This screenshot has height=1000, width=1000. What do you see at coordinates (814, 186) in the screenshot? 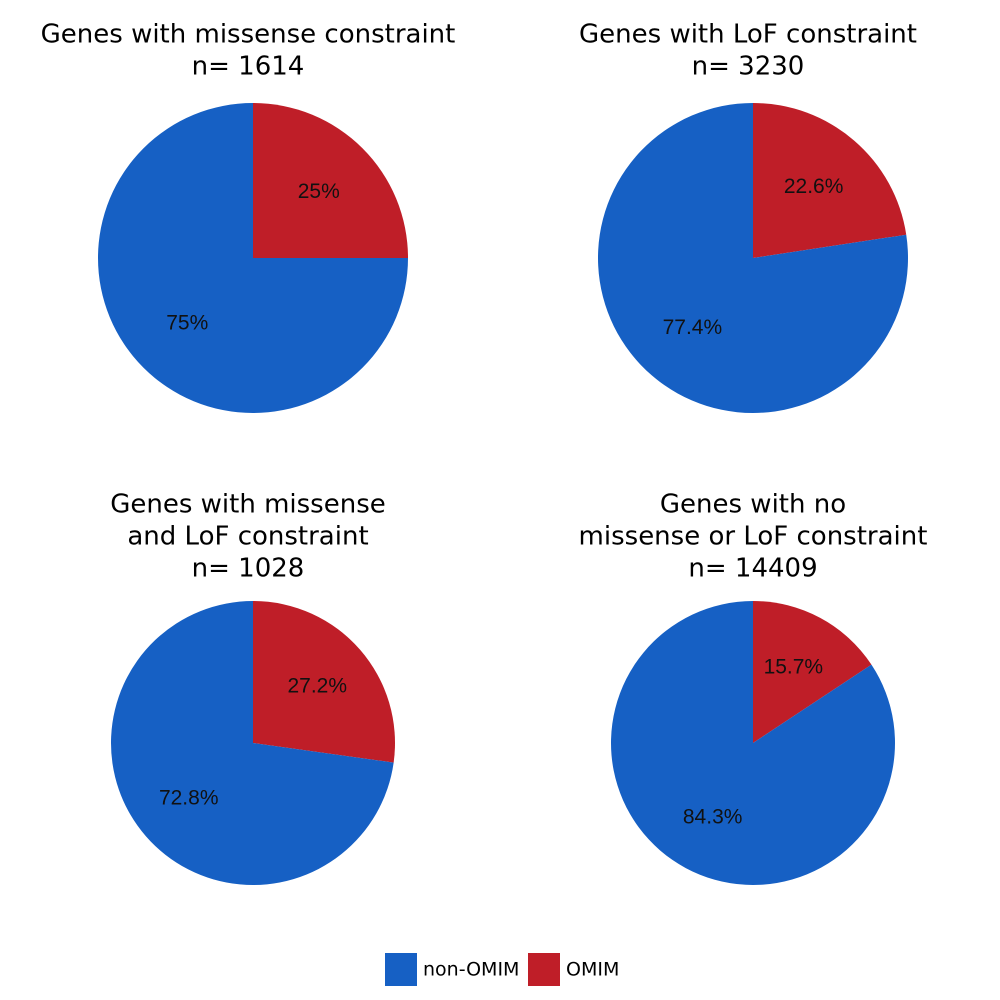
I see `pie-slice-label-omim: 22.6%` at bounding box center [814, 186].